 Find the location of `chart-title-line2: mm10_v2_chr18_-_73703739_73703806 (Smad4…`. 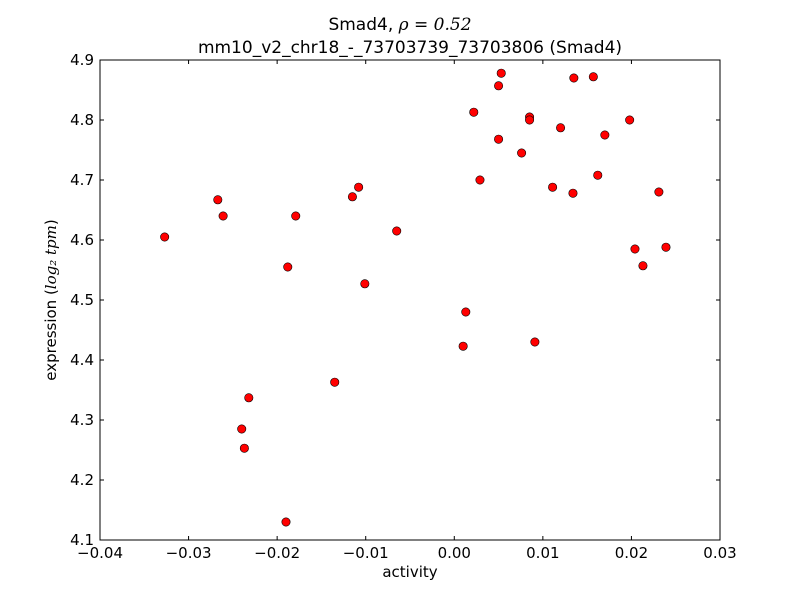

chart-title-line2: mm10_v2_chr18_-_73703739_73703806 (Smad4… is located at coordinates (410, 48).